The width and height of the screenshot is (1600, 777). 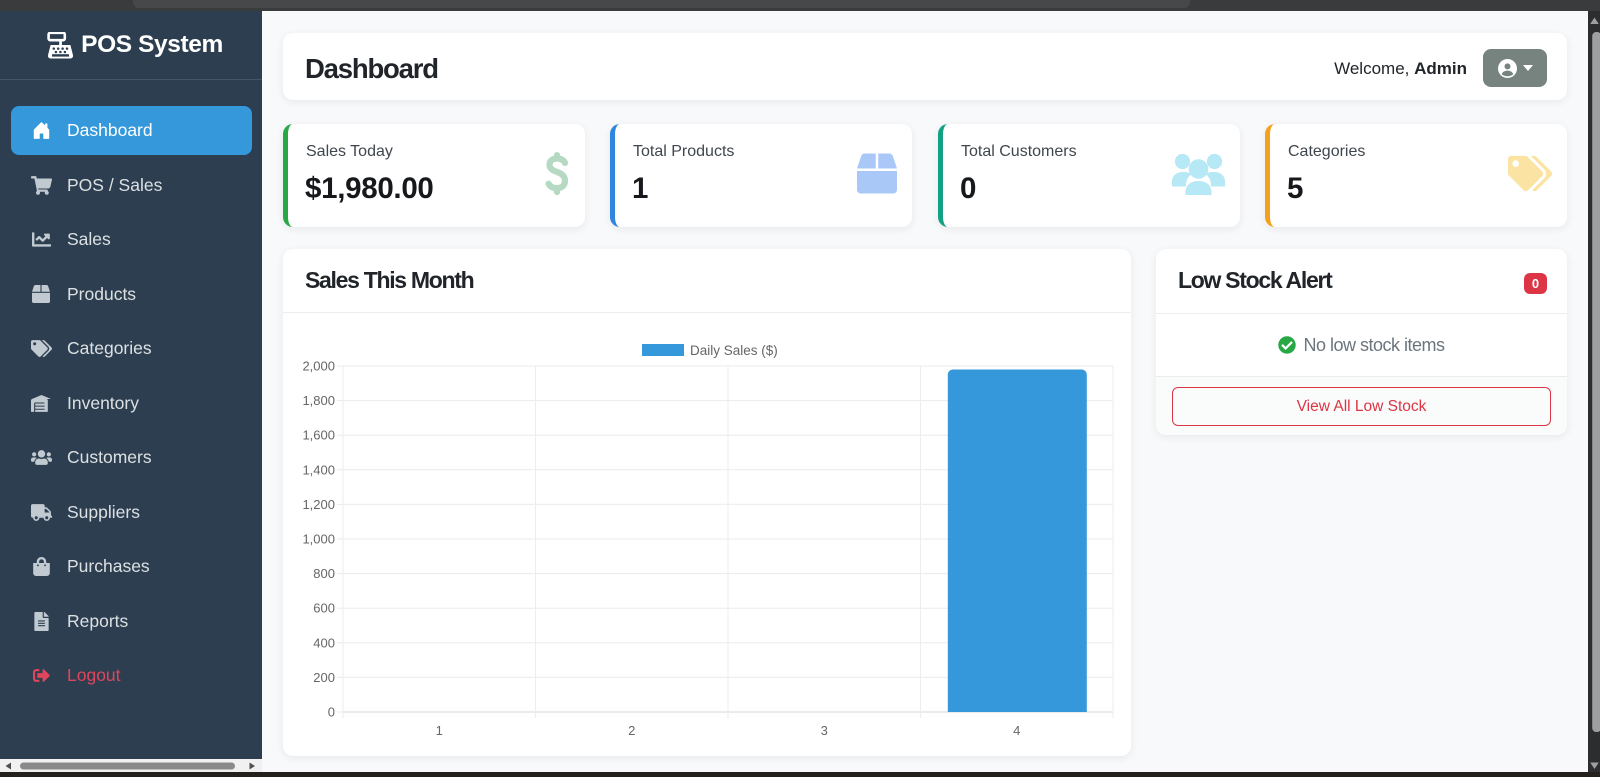 I want to click on svg-text: 4, so click(x=1016, y=730).